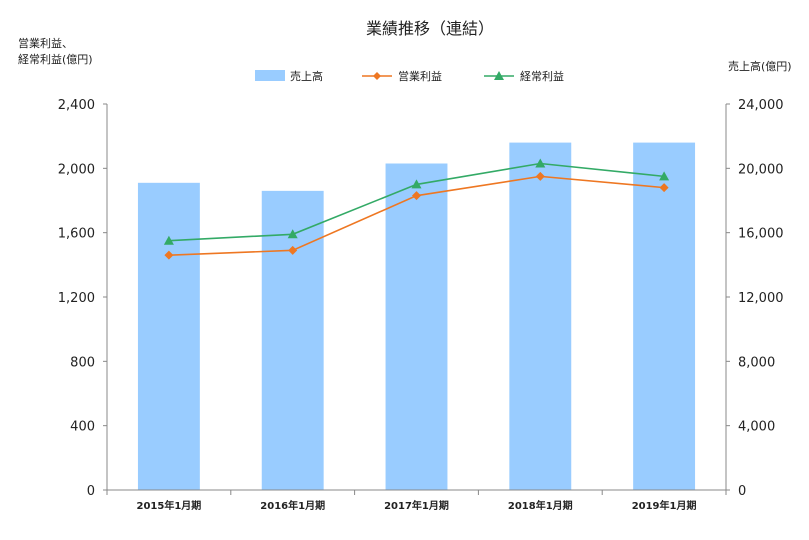  Describe the element at coordinates (55, 59) in the screenshot. I see `left-axis-title-line2: 経常利益(億円)` at that location.